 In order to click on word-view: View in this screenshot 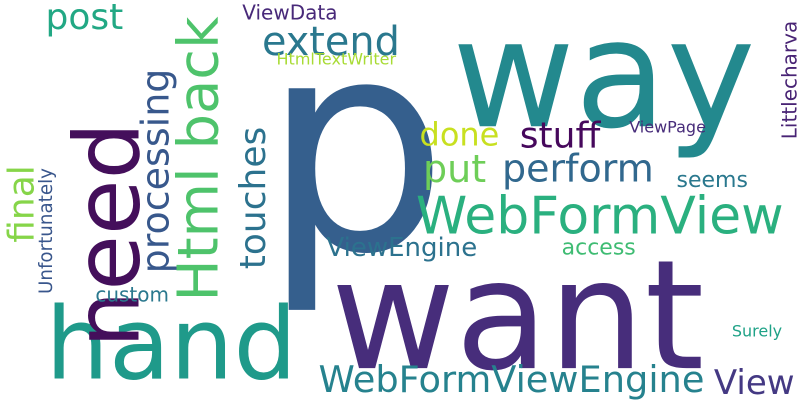, I will do `click(754, 381)`.